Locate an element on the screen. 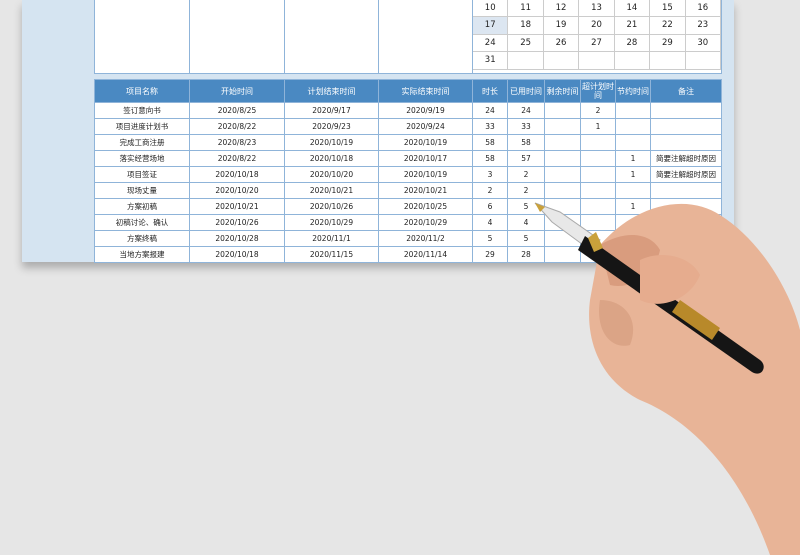  calendar-day: 13 is located at coordinates (597, 8).